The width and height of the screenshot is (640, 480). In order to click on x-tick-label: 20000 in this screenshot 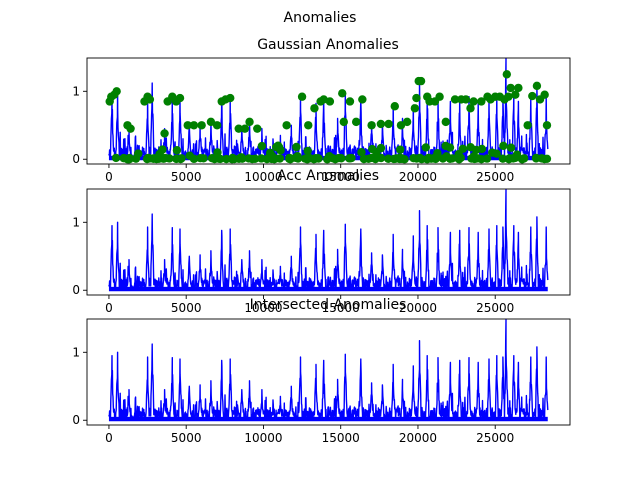, I will do `click(418, 308)`.